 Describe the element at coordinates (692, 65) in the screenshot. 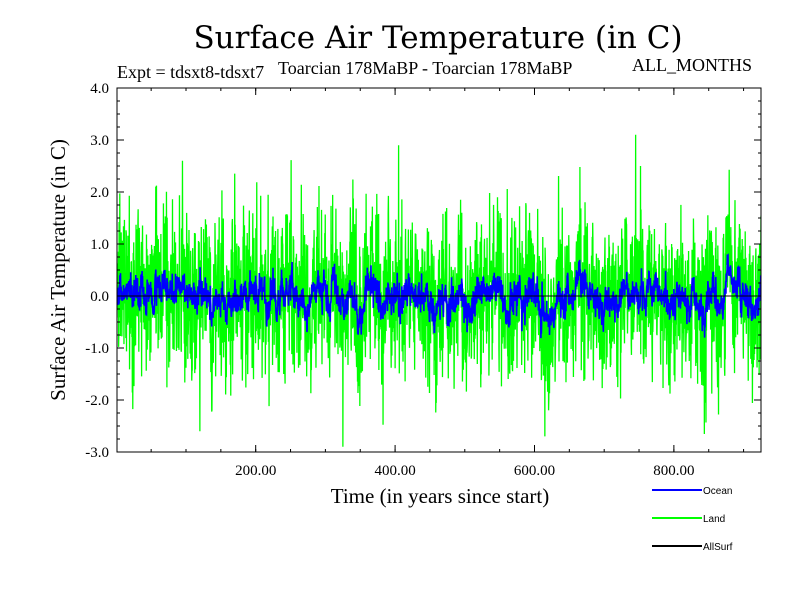

I see `months-label: ALL_MONTHS` at that location.